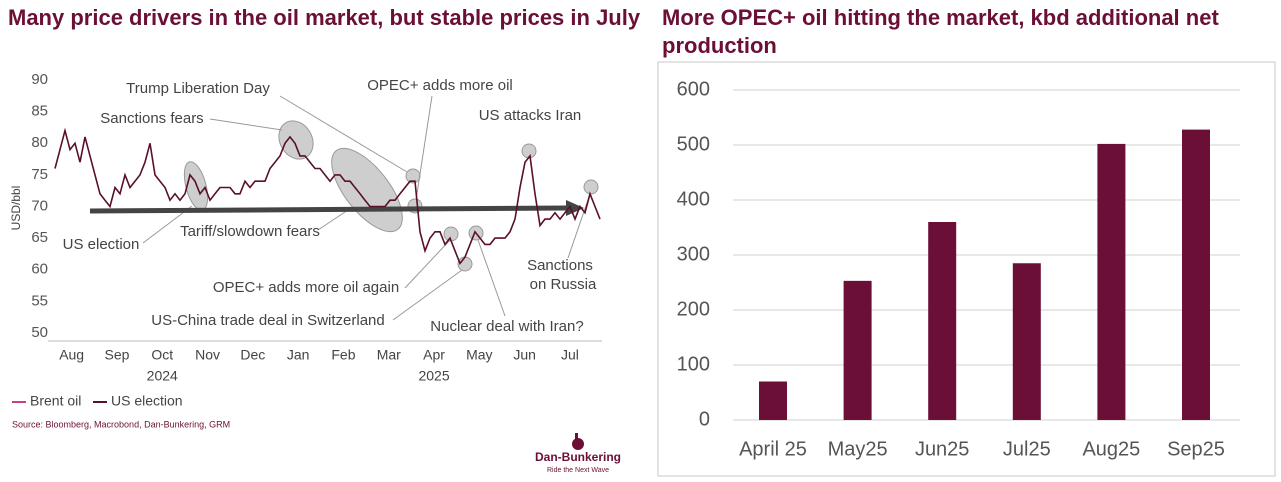  I want to click on y-tick-label: 75, so click(39, 174).